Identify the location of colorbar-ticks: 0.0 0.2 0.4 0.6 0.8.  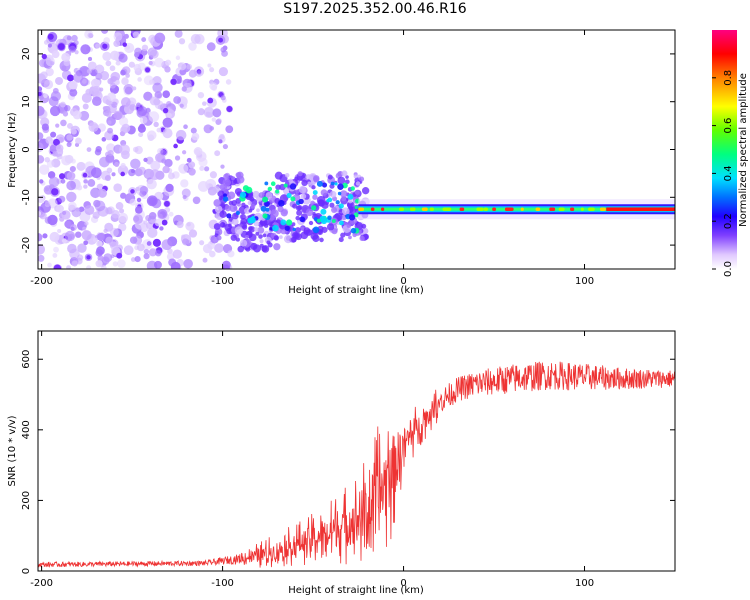
(723, 173).